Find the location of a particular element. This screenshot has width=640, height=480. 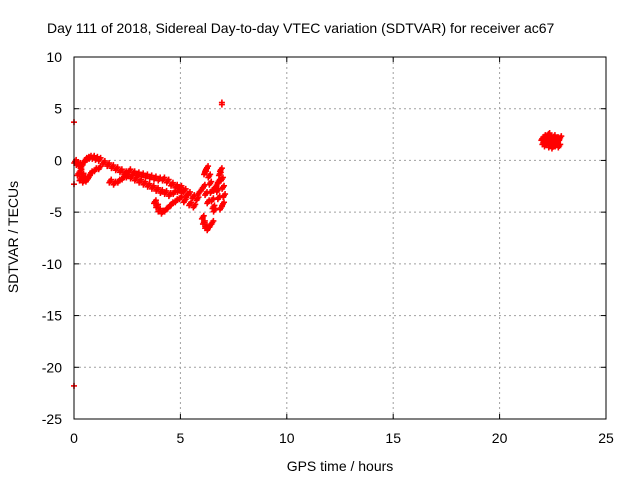

x-tick-label: 15 is located at coordinates (393, 438).